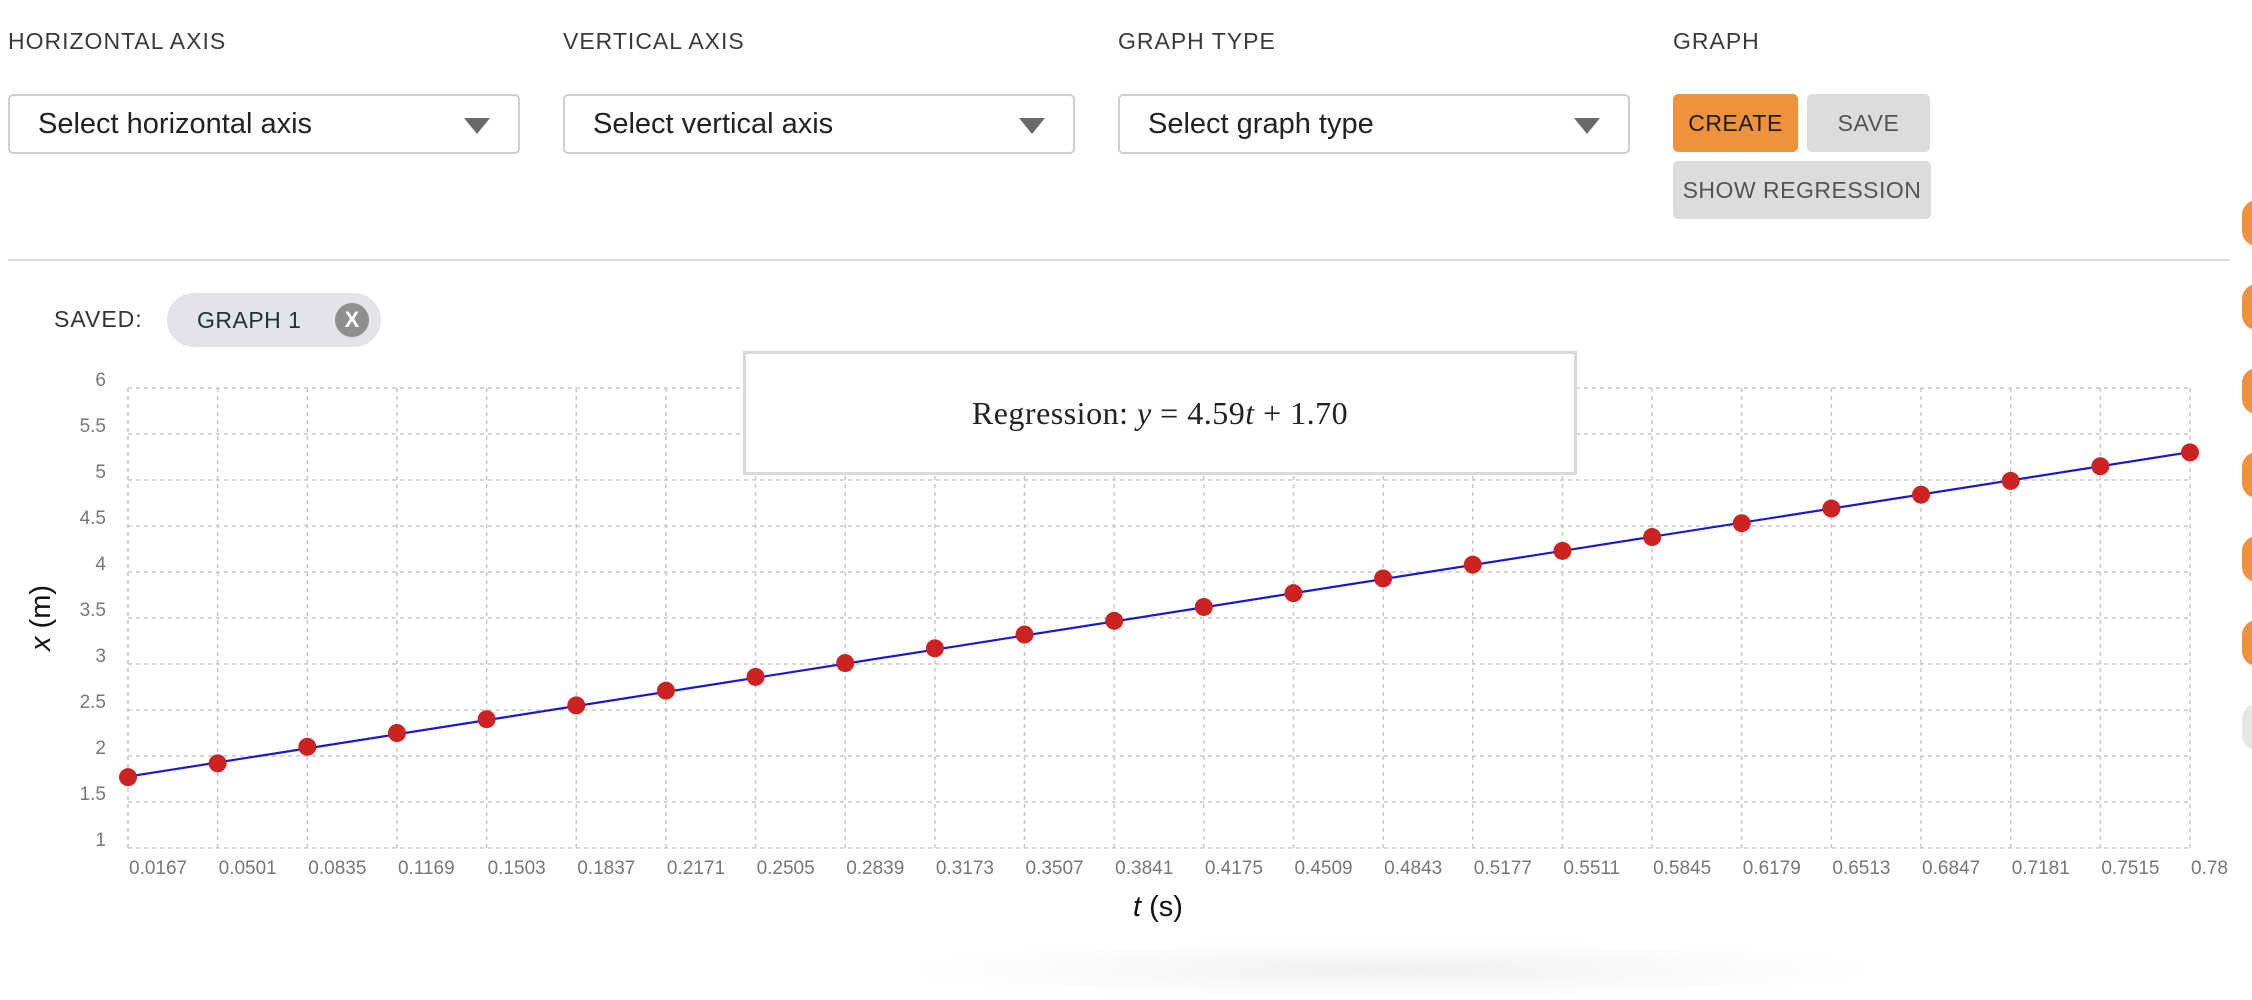  What do you see at coordinates (1861, 868) in the screenshot?
I see `x-tick-label: 0.6513` at bounding box center [1861, 868].